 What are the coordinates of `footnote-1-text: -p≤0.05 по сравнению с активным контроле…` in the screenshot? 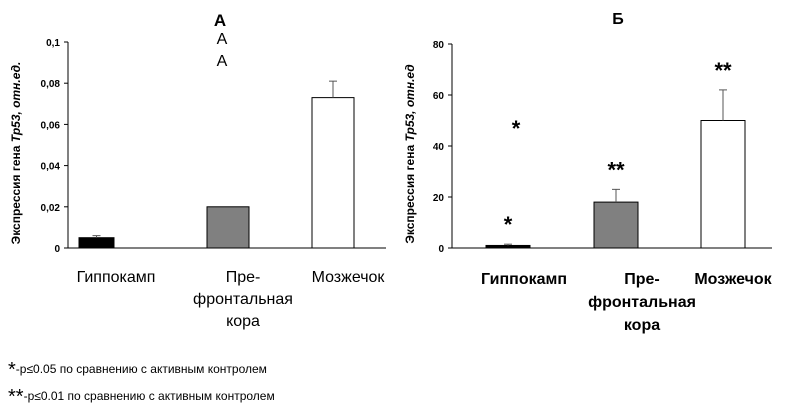 It's located at (141, 369).